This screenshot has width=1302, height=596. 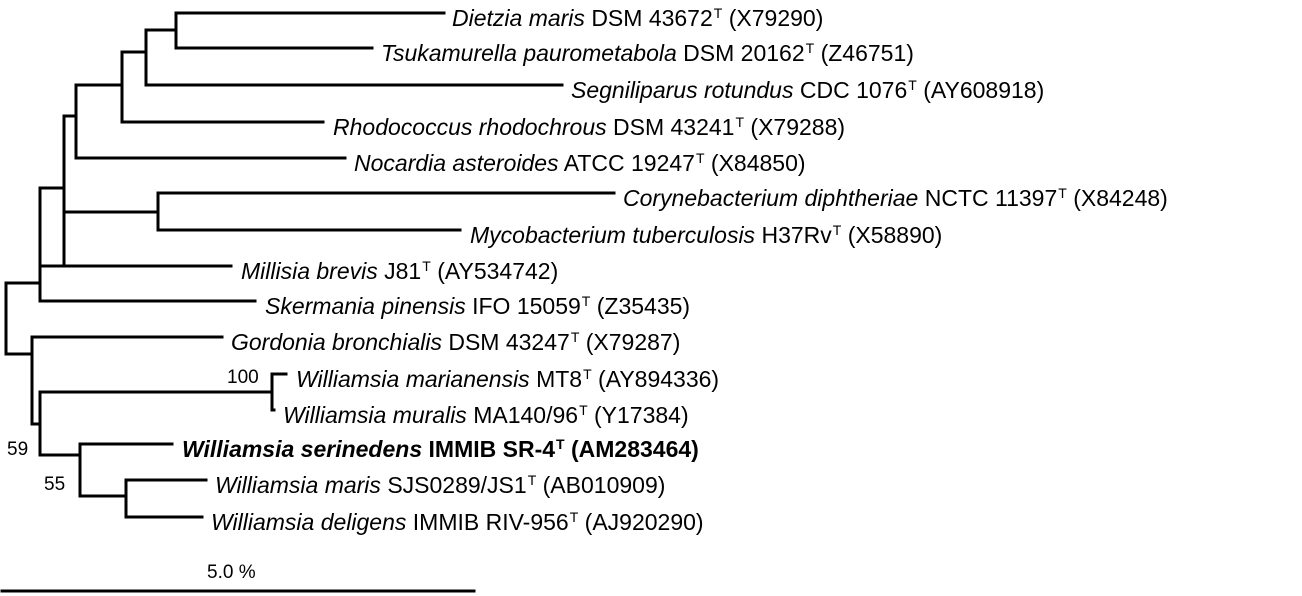 I want to click on bootstrap-value: 100, so click(x=243, y=377).